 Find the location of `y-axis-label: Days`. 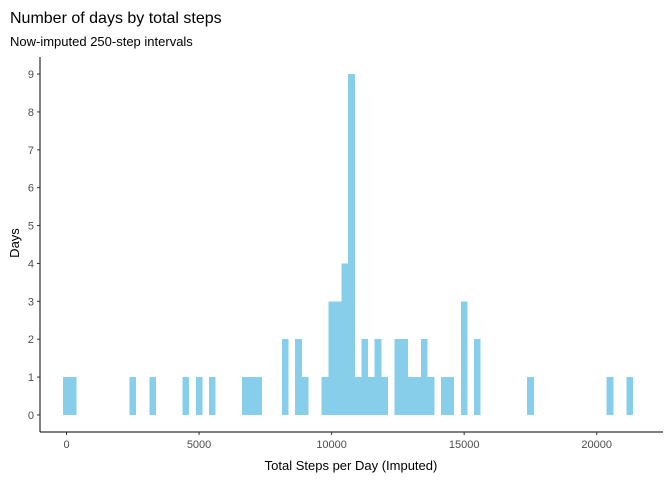

y-axis-label: Days is located at coordinates (14, 243).